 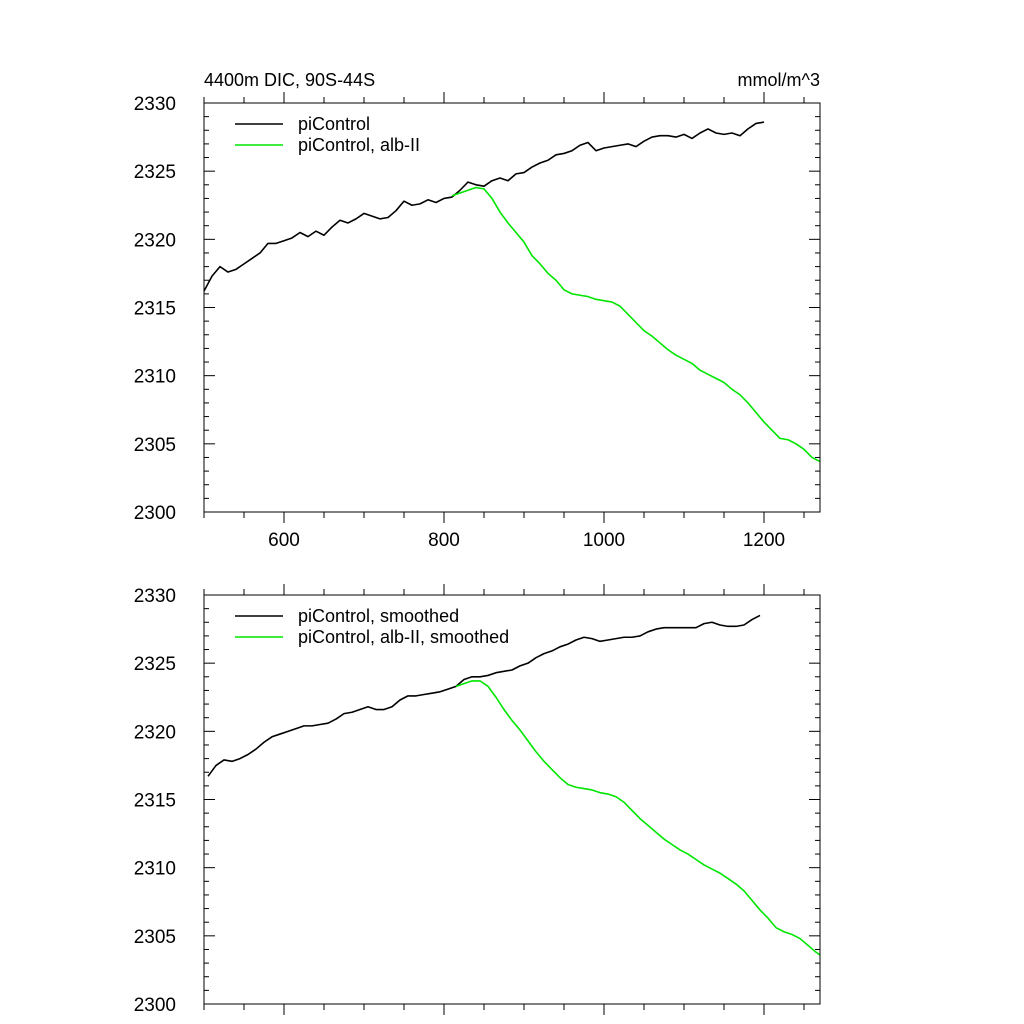 I want to click on chart-title: 4400m DIC, 90S-44S, so click(x=289, y=80).